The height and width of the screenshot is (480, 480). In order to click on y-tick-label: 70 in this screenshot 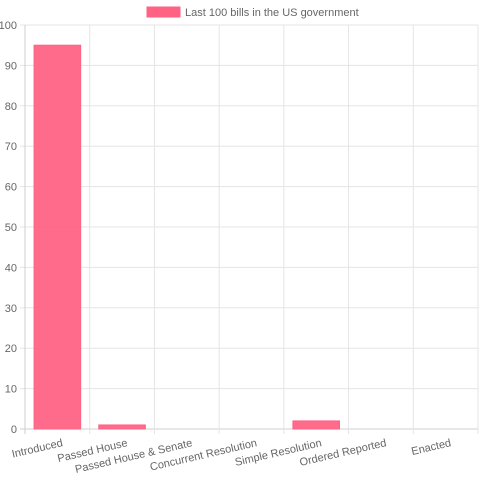, I will do `click(11, 147)`.